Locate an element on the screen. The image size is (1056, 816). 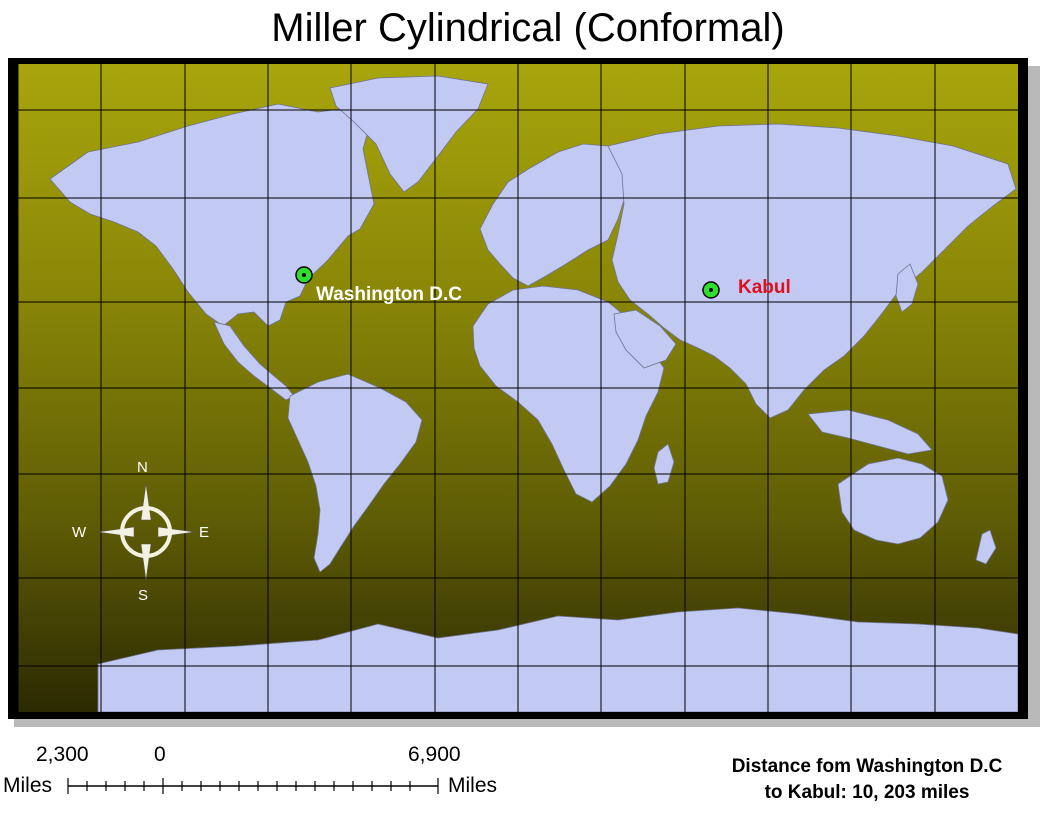
washington-label: Washington D.C is located at coordinates (389, 294).